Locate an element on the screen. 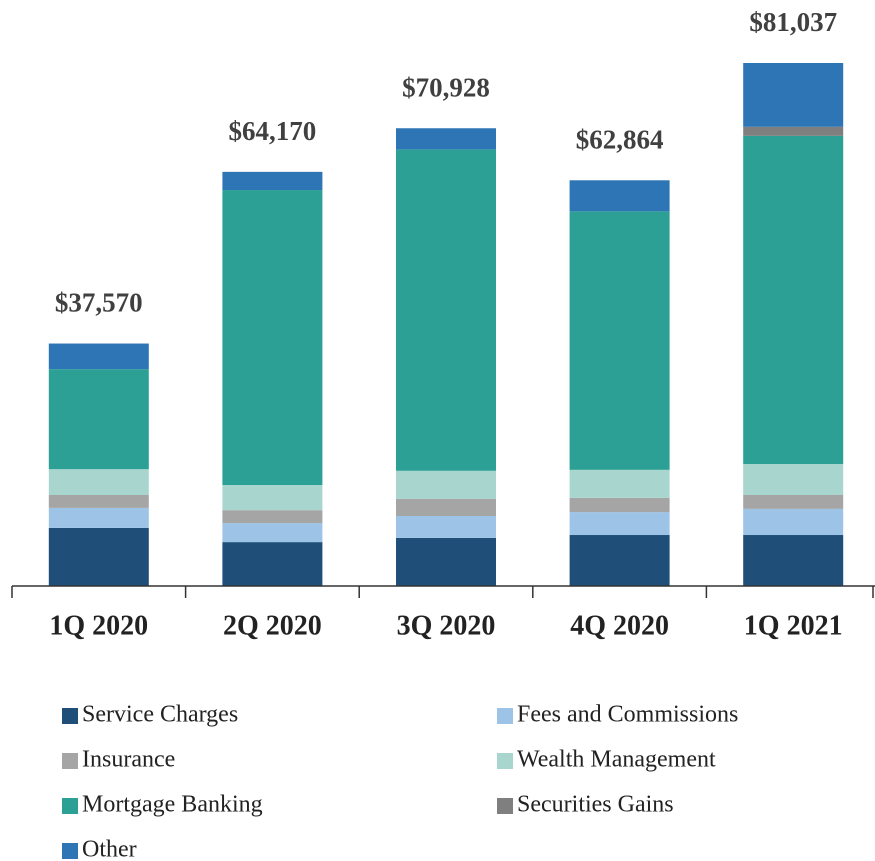  x-tick-label: 4Q 2020 is located at coordinates (619, 625).